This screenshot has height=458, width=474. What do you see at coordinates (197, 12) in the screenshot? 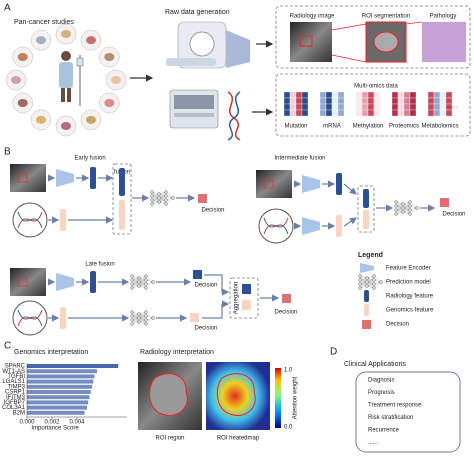
I see `section-title: Raw data generation` at bounding box center [197, 12].